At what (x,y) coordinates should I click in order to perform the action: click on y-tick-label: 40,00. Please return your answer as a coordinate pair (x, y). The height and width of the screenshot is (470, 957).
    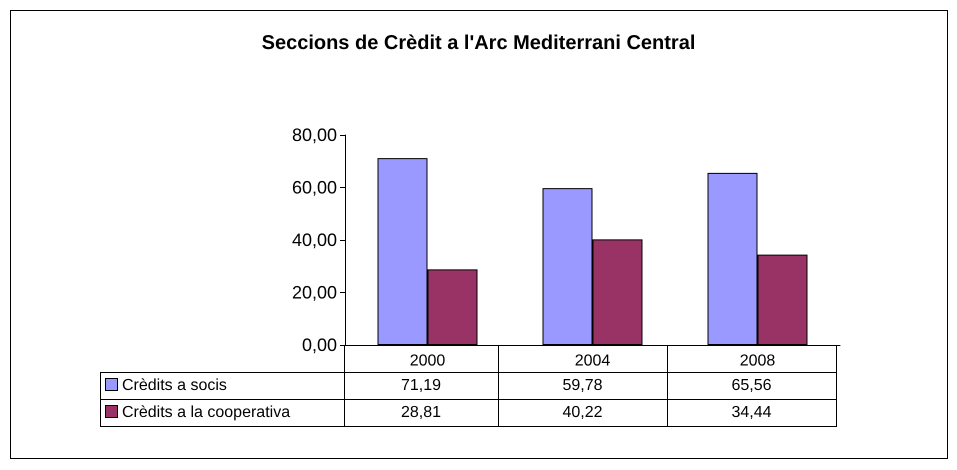
    Looking at the image, I should click on (314, 240).